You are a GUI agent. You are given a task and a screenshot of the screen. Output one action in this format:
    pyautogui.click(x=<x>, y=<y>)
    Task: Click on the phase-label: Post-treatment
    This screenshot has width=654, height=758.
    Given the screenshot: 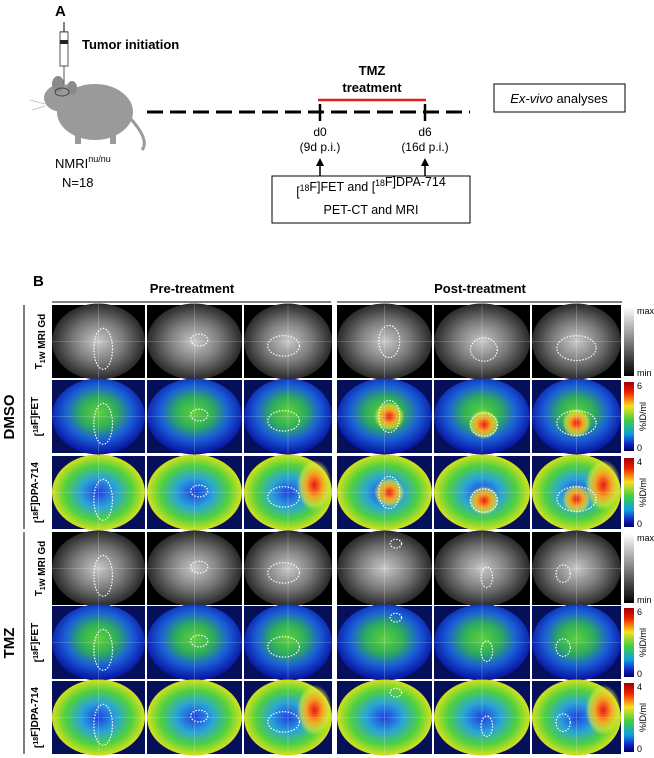 What is the action you would take?
    pyautogui.click(x=480, y=288)
    